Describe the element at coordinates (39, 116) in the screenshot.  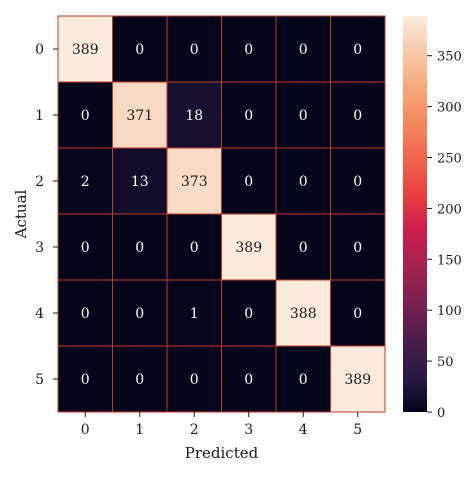
I see `y-tick-label-1: 1` at that location.